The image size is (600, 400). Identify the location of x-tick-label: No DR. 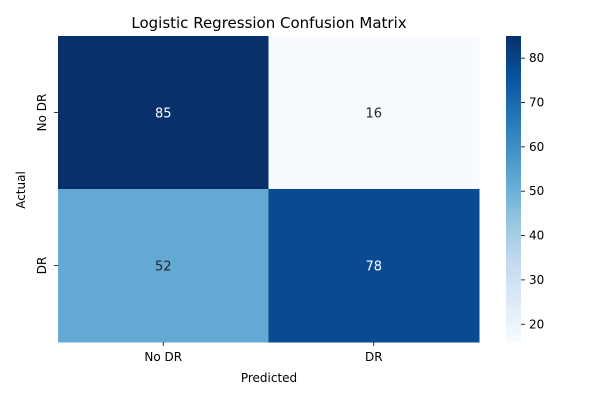
(163, 357).